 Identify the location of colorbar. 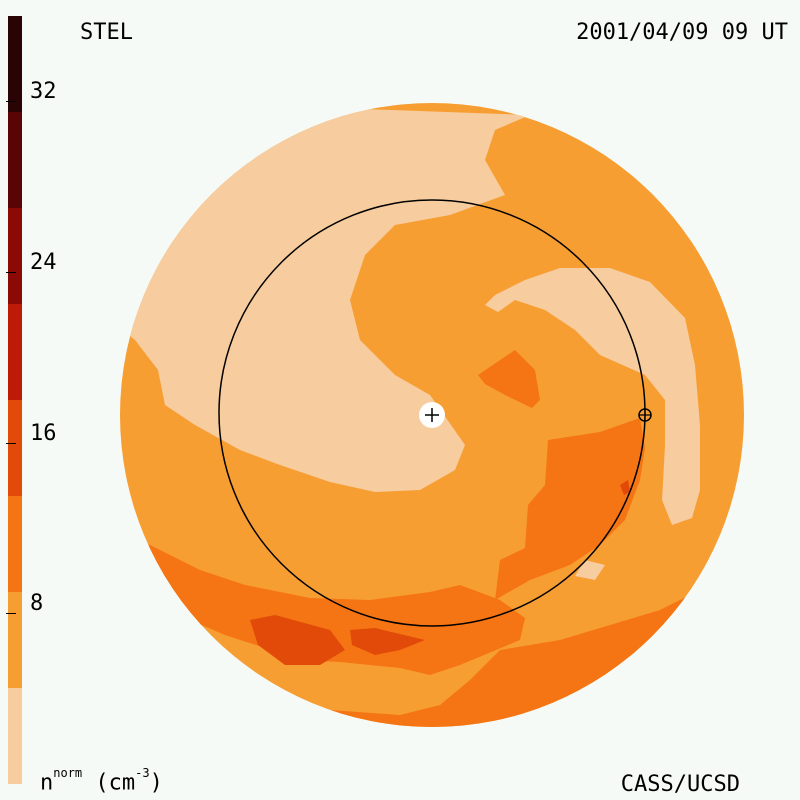
(15, 400).